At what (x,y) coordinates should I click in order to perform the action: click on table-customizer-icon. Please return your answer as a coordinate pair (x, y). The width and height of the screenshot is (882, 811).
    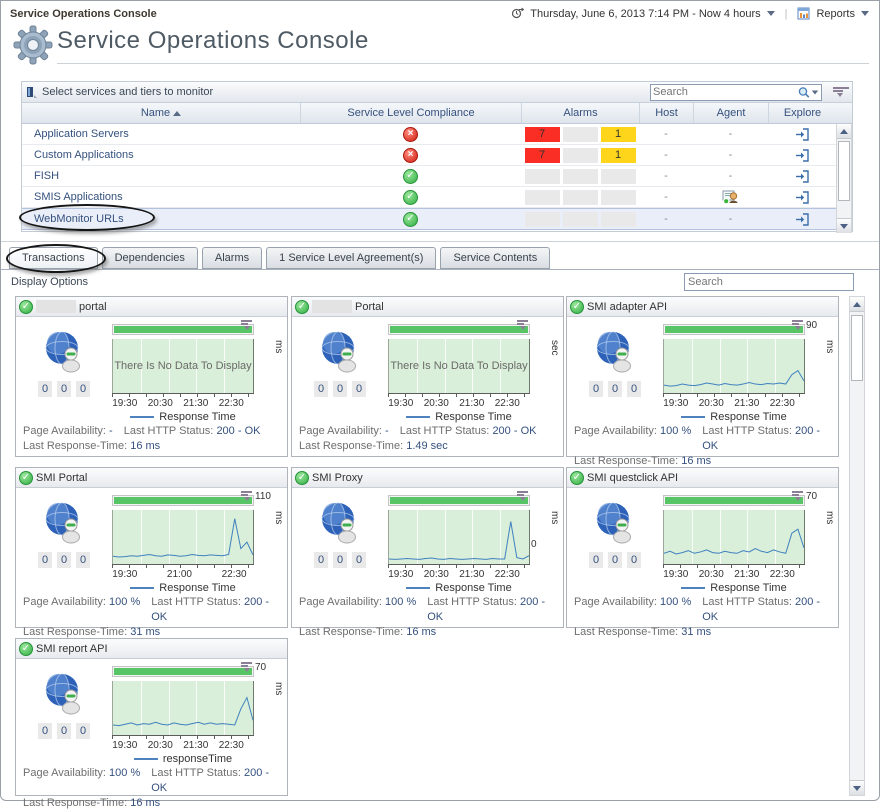
    Looking at the image, I should click on (841, 92).